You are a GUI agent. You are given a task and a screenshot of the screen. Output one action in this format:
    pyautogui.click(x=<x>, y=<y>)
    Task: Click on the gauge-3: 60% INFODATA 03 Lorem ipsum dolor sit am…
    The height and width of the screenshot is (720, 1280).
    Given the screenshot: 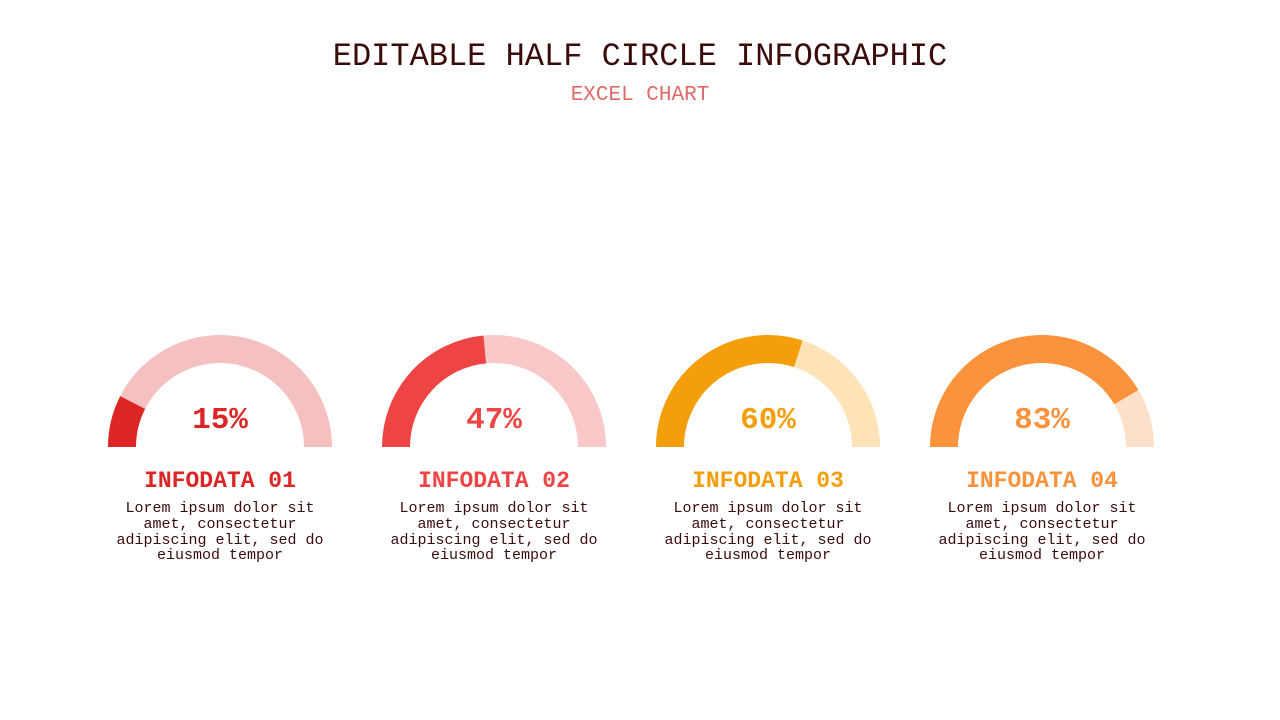 What is the action you would take?
    pyautogui.click(x=768, y=450)
    